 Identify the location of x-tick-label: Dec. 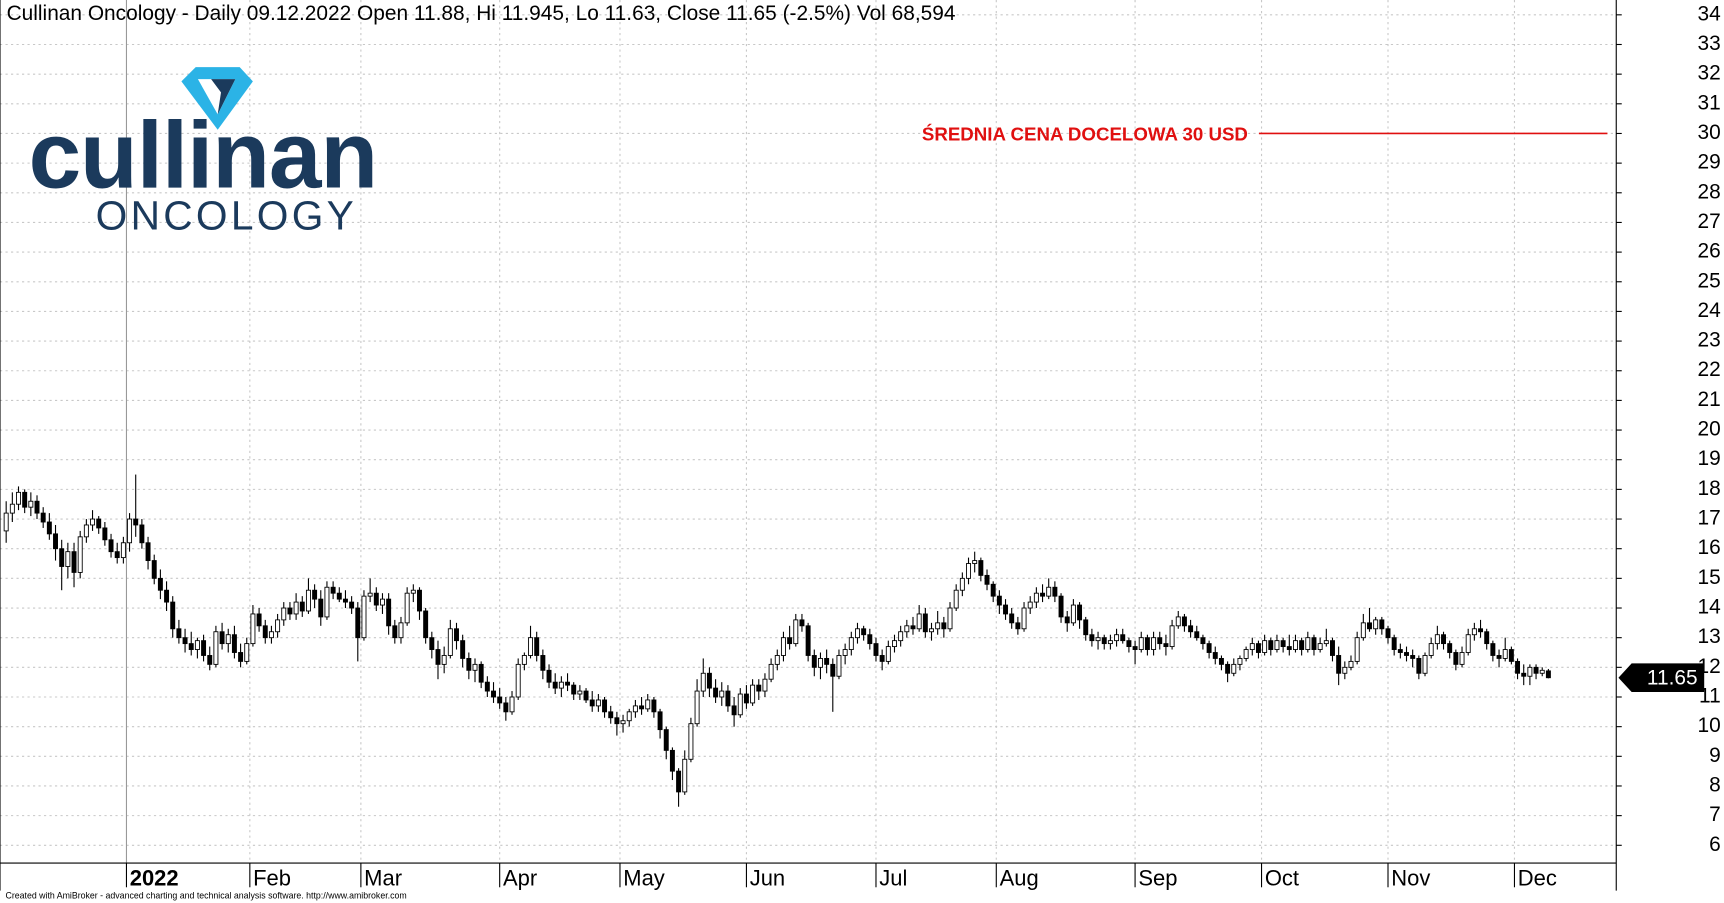
(1537, 877).